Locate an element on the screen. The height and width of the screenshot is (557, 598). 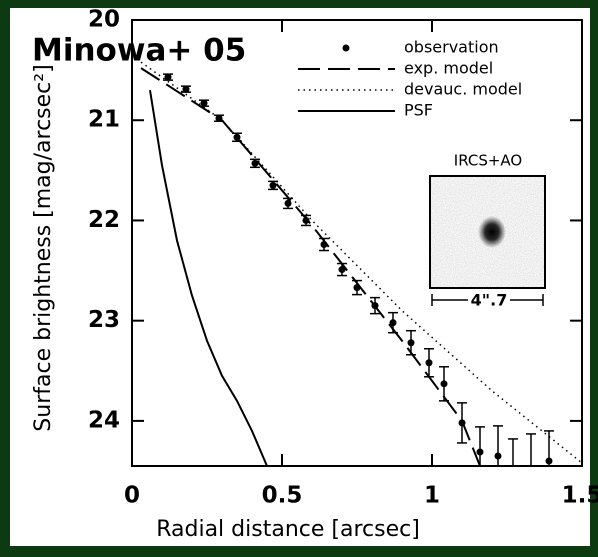
inset: IRCS+AO 4".7 is located at coordinates (487, 231).